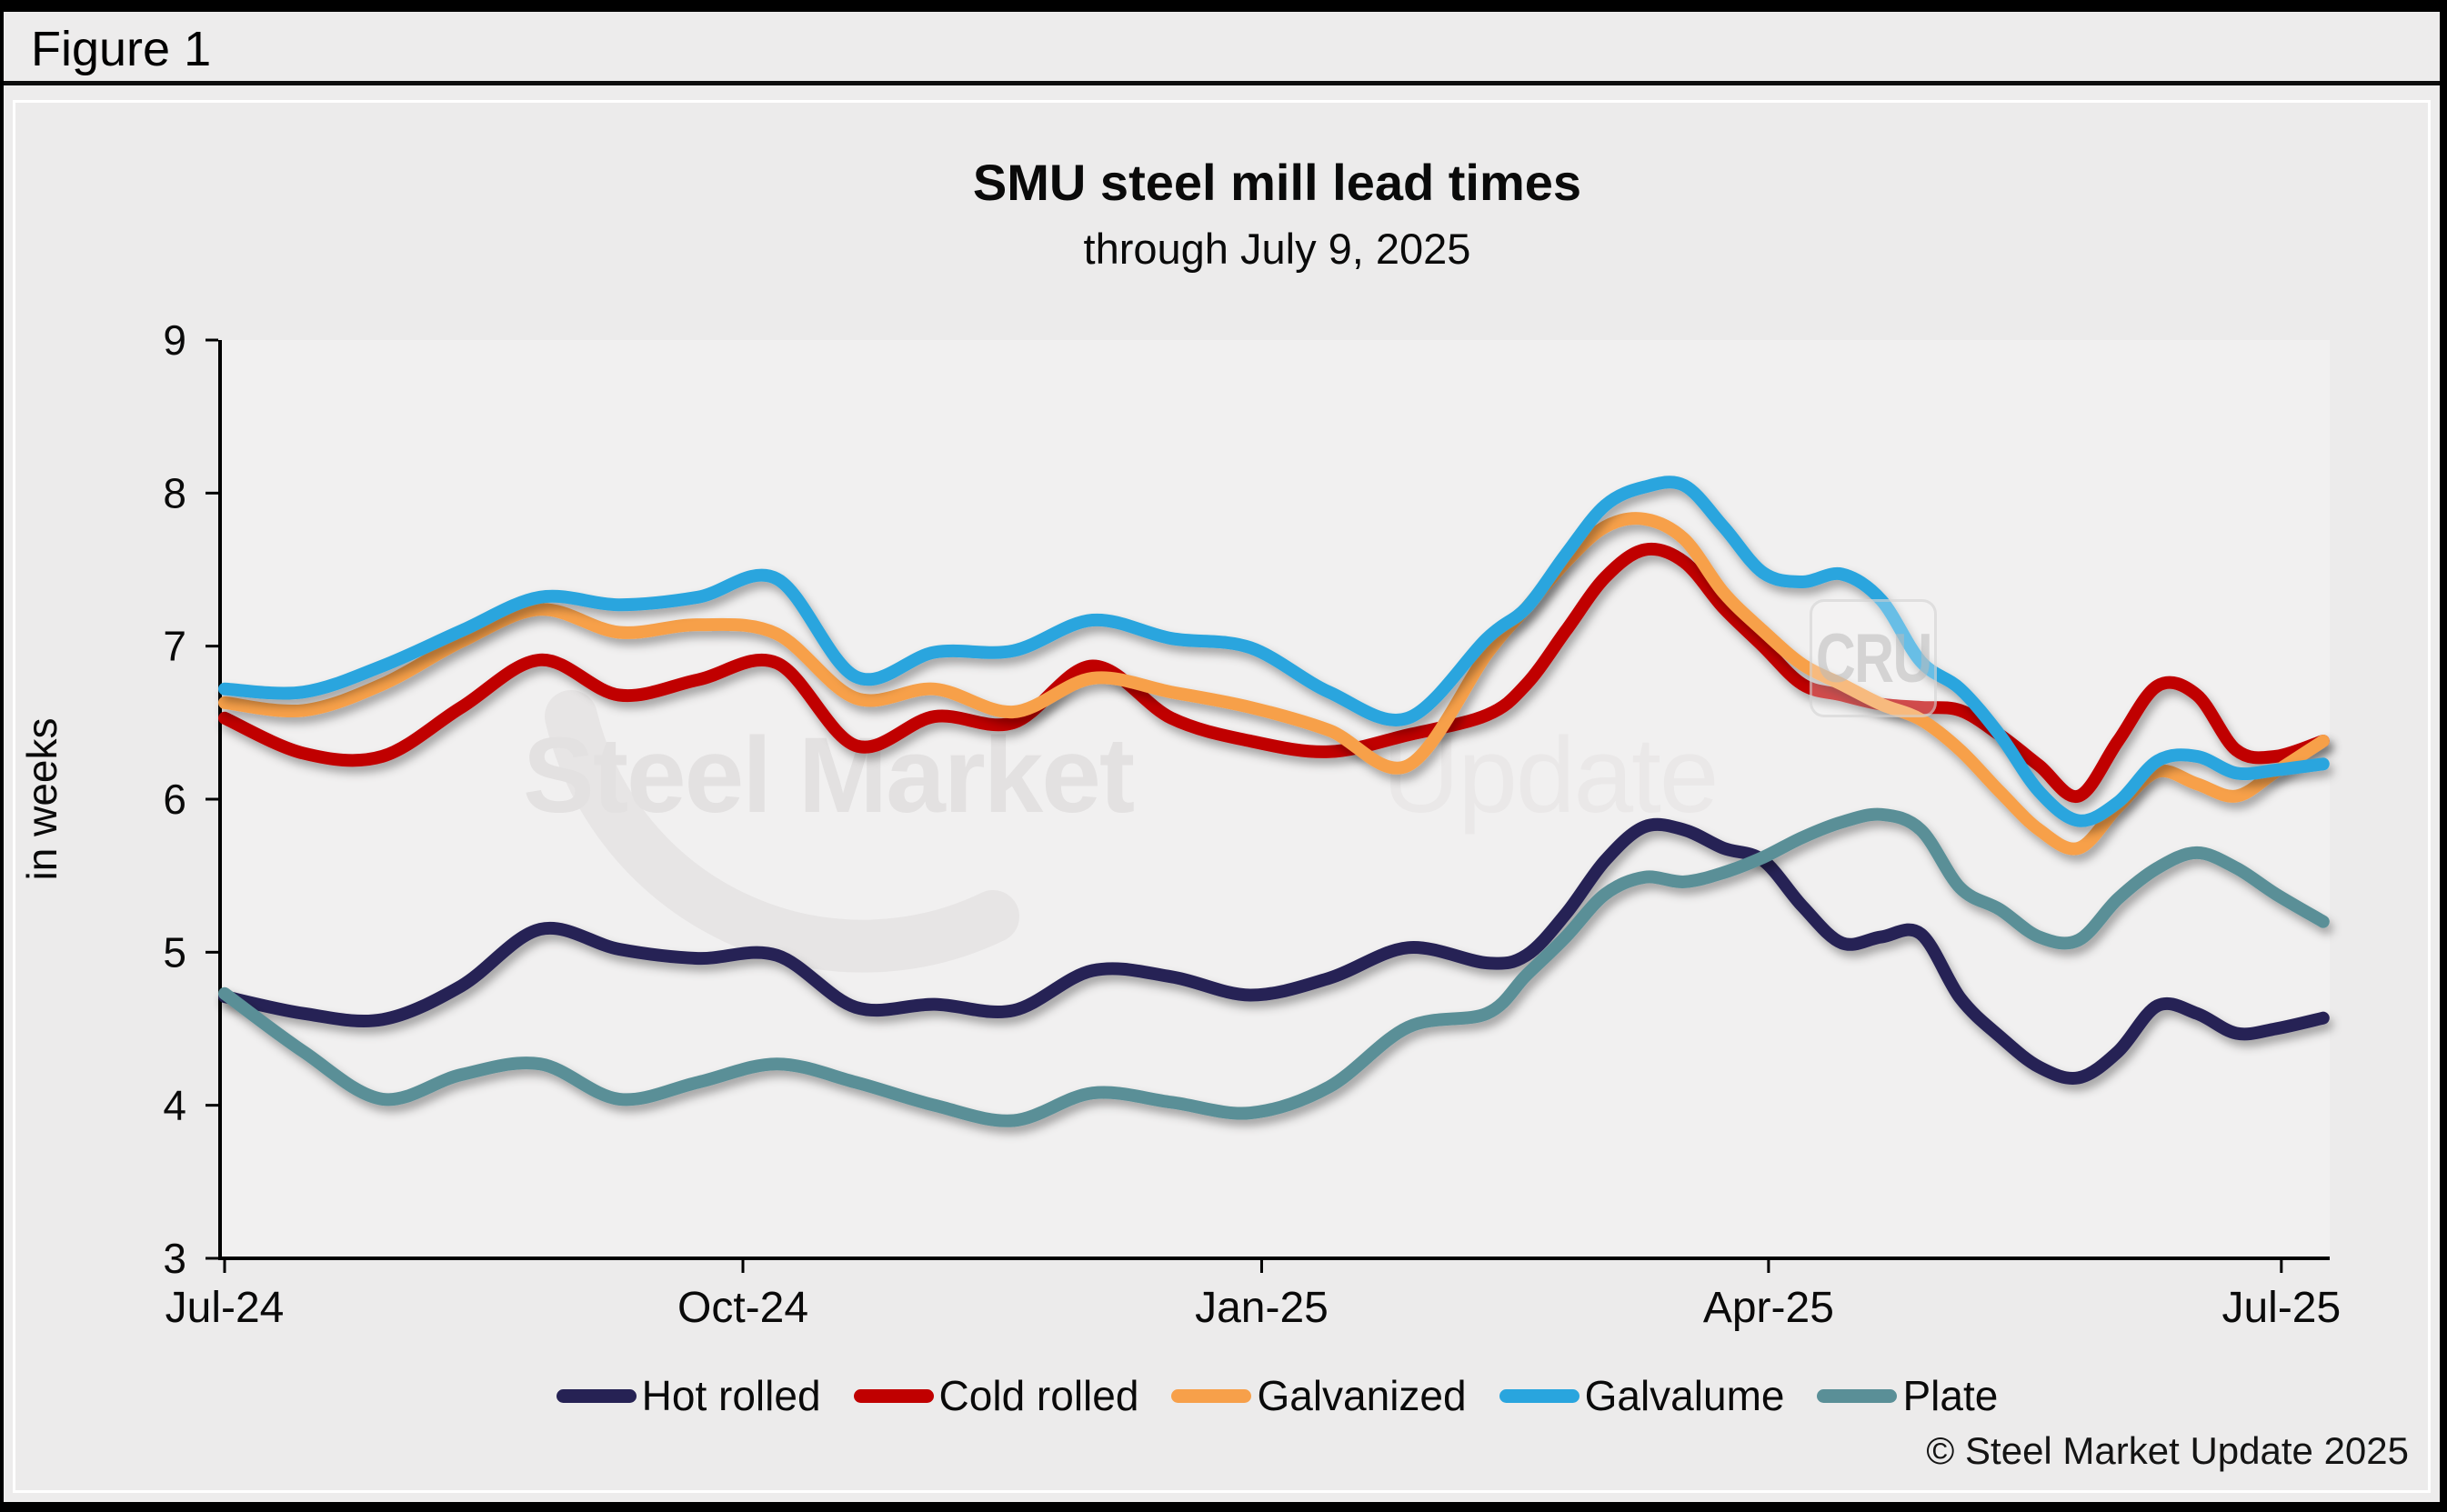 The height and width of the screenshot is (1512, 2447). Describe the element at coordinates (1362, 1395) in the screenshot. I see `legend-label: Galvanized` at that location.